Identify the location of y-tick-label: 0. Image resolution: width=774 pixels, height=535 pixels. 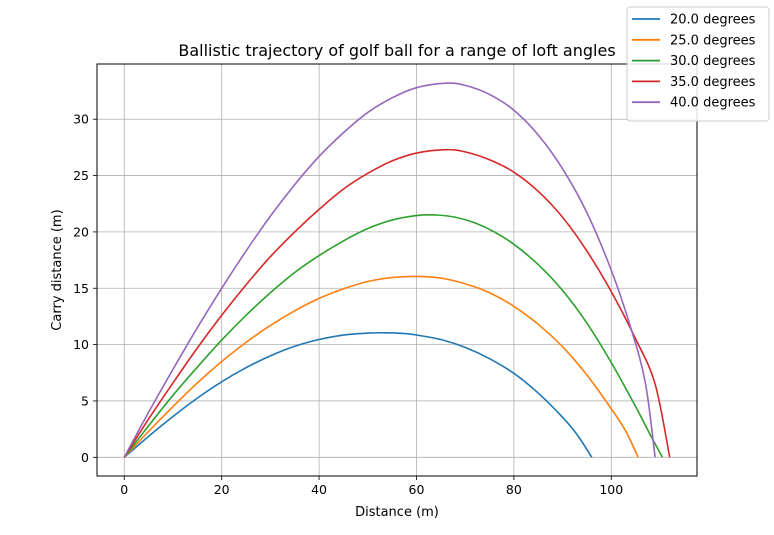
(85, 457).